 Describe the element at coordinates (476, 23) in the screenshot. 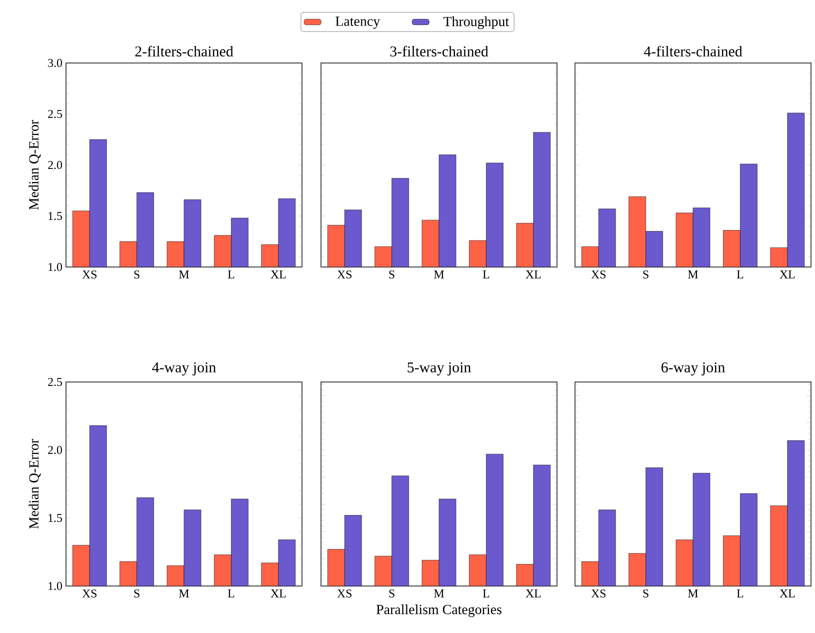

I see `legend-label: Throughput` at that location.